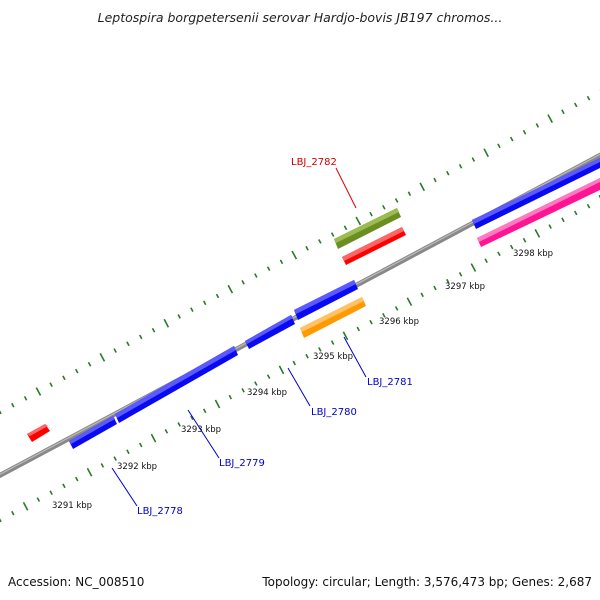 The image size is (600, 600). What do you see at coordinates (72, 506) in the screenshot?
I see `scale-label: 3291 kbp` at bounding box center [72, 506].